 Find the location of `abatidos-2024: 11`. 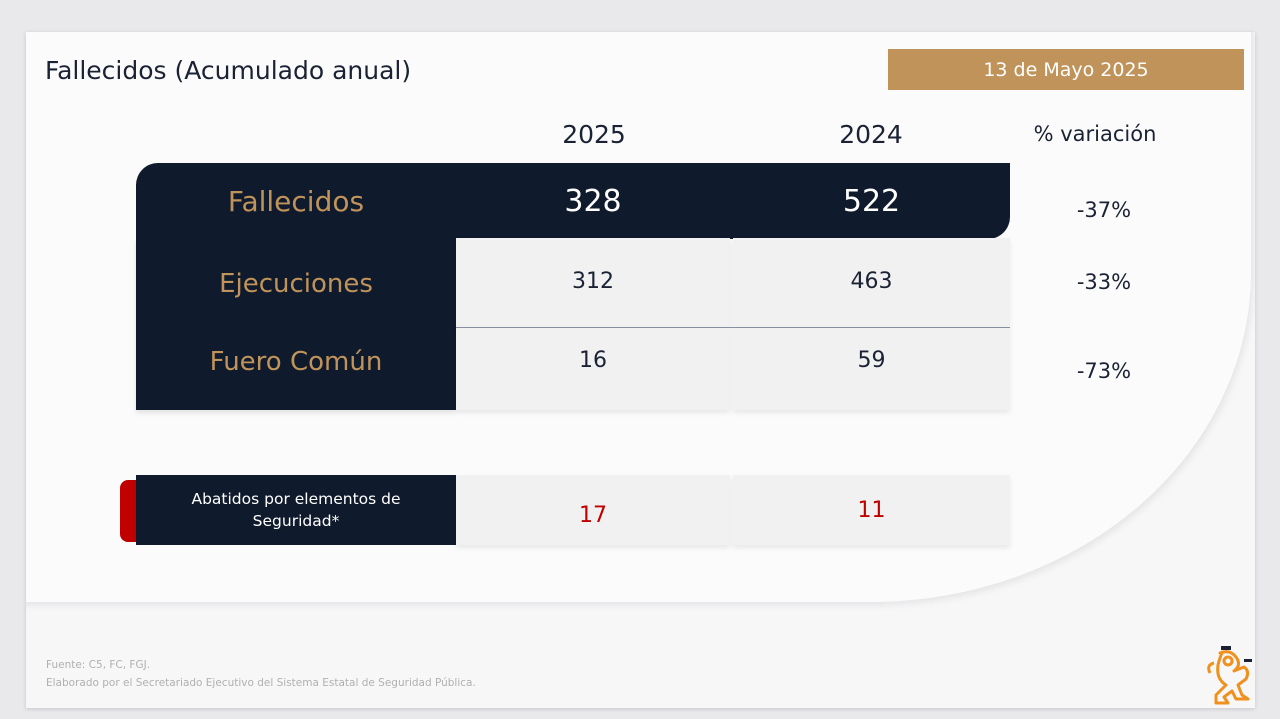

abatidos-2024: 11 is located at coordinates (871, 510).